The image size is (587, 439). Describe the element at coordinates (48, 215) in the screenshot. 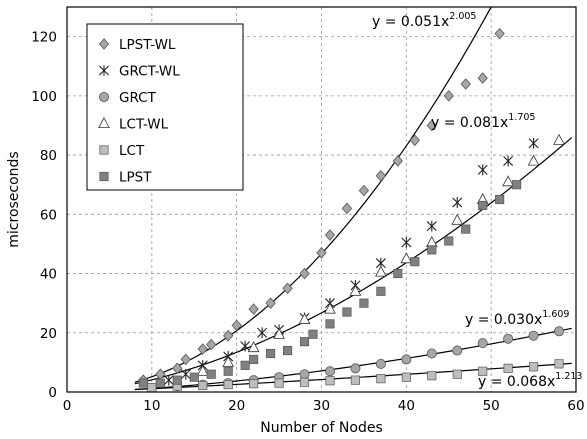

I see `y-tick-label: 60` at that location.